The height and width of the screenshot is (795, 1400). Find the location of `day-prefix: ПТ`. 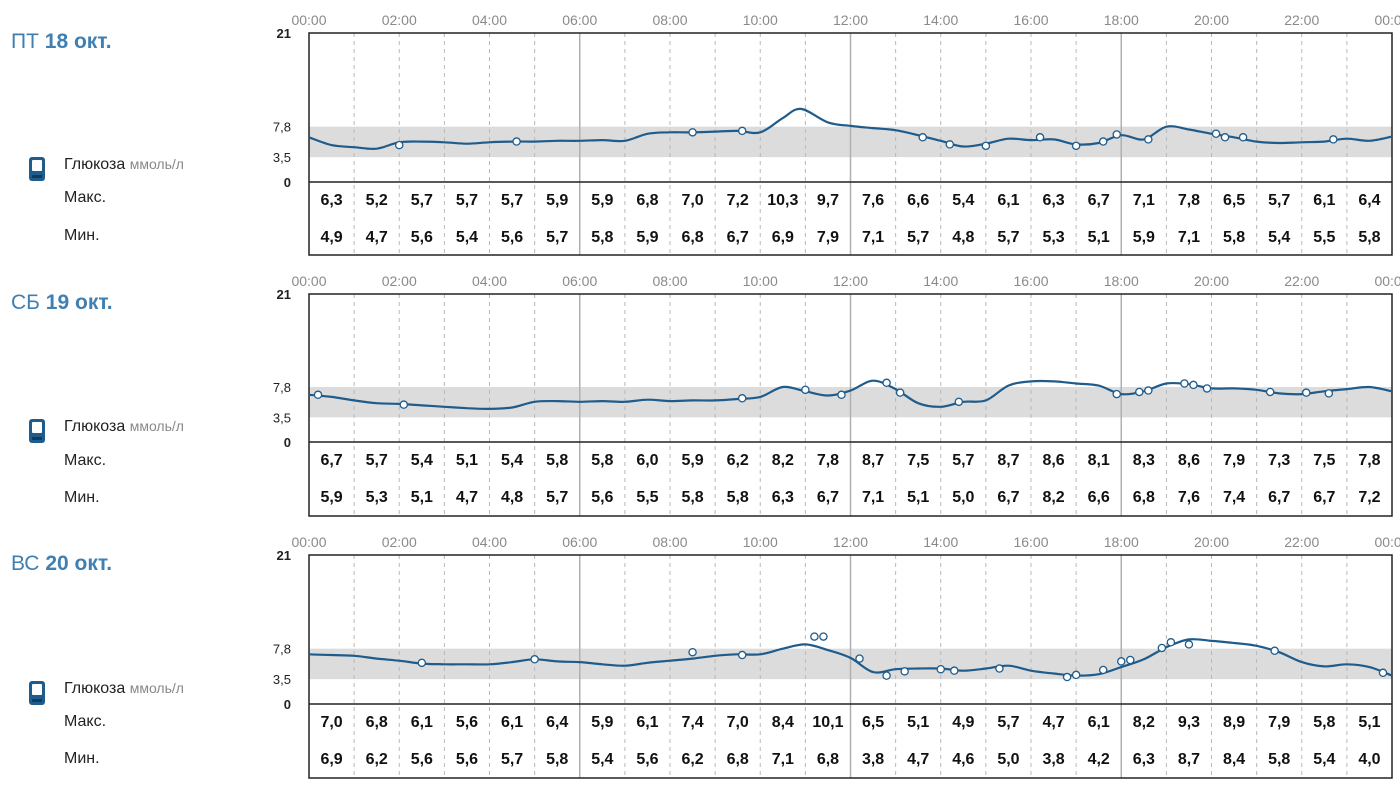

day-prefix: ПТ is located at coordinates (25, 41).